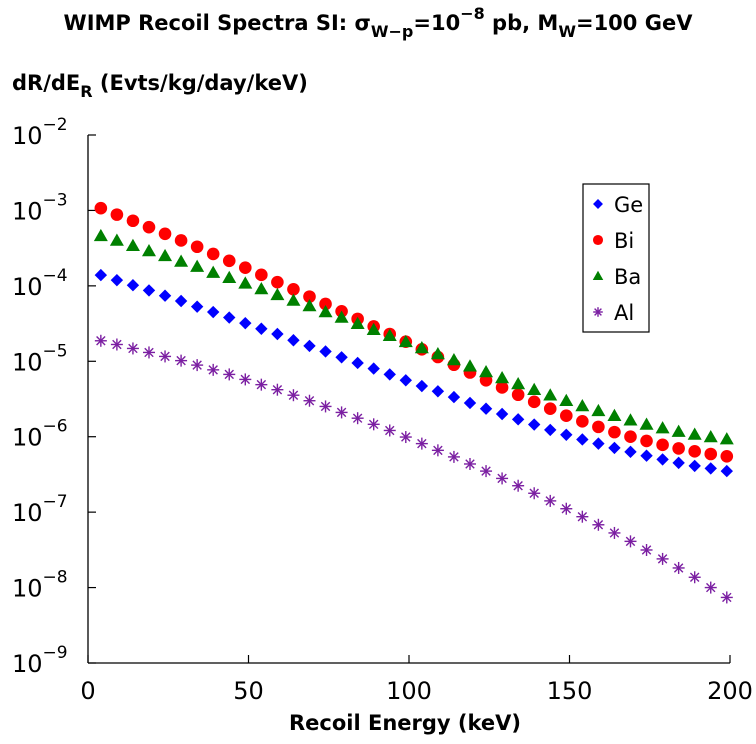 Image resolution: width=756 pixels, height=744 pixels. I want to click on legend-label-al: Al, so click(624, 313).